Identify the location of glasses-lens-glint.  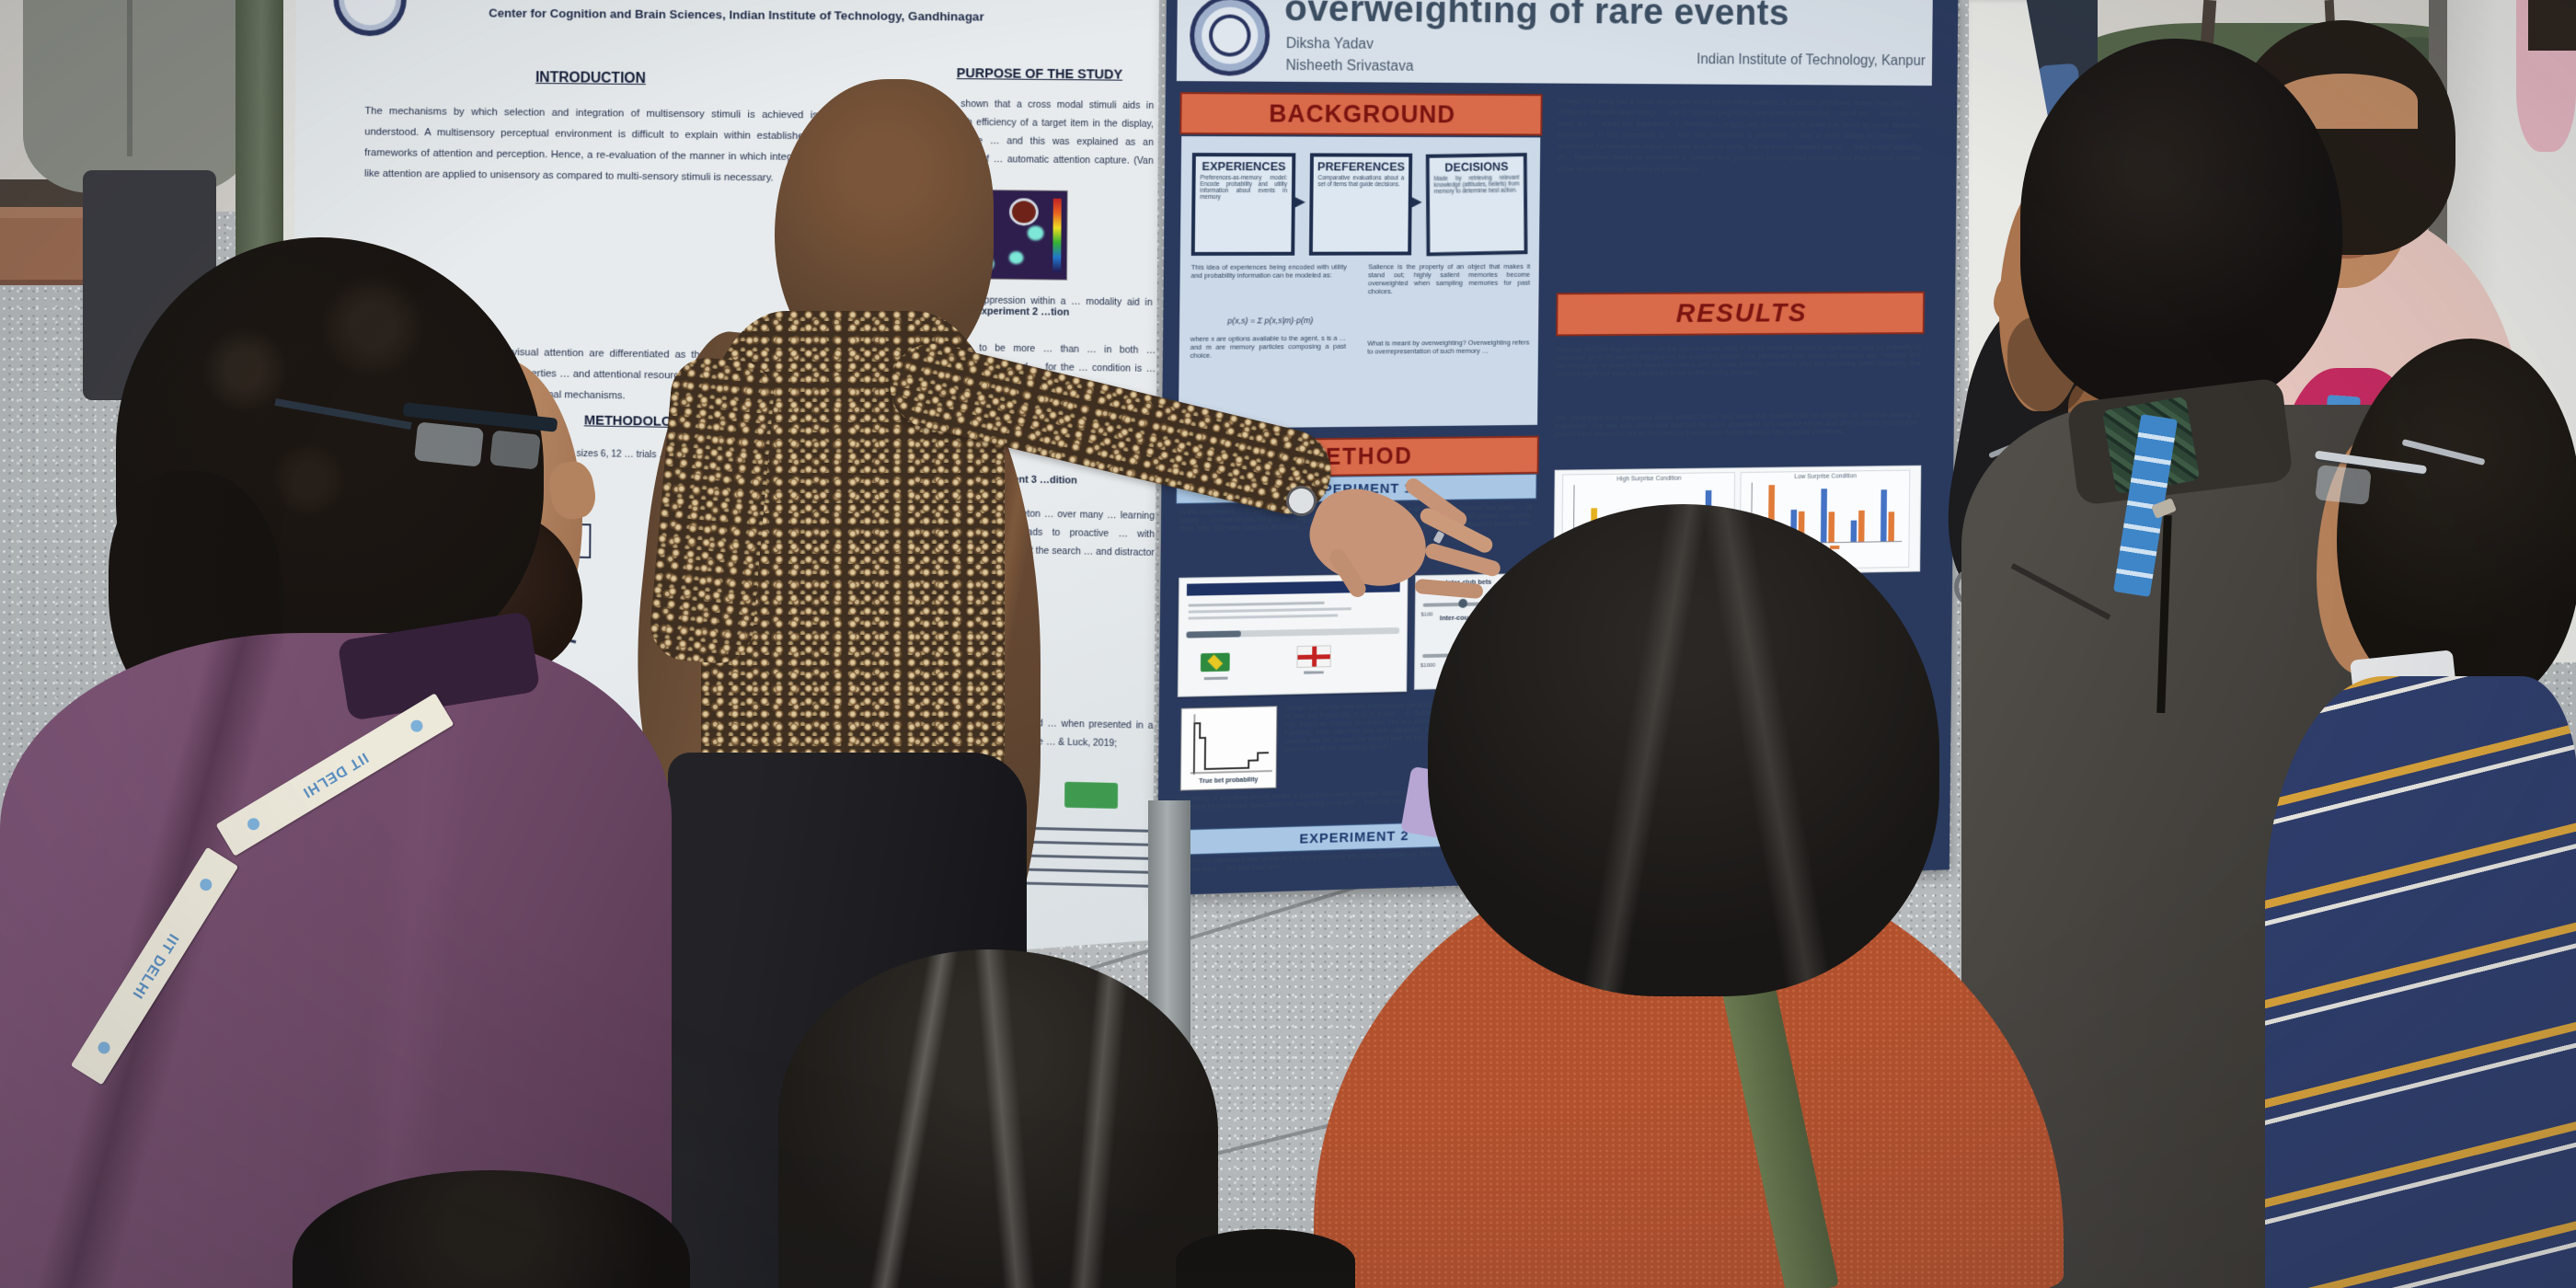
(449, 444).